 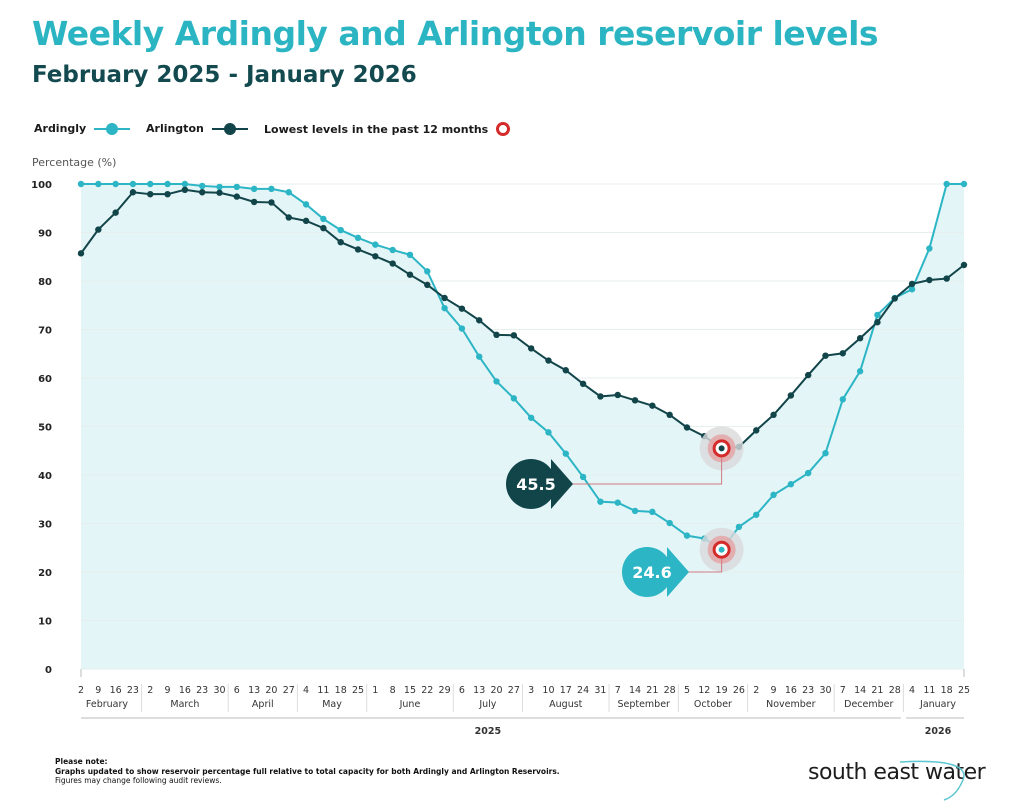 I want to click on y-tick-label: 10, so click(x=45, y=622).